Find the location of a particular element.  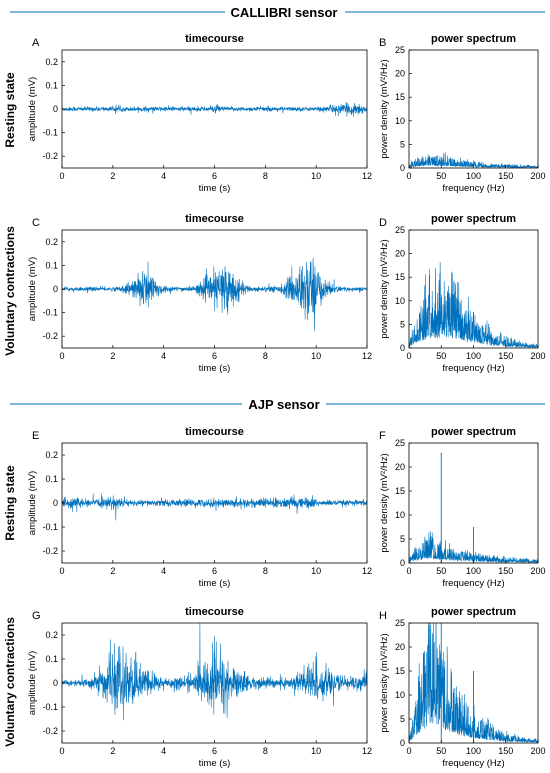

section-header-callibri: CALLIBRI sensor is located at coordinates (277, 12).